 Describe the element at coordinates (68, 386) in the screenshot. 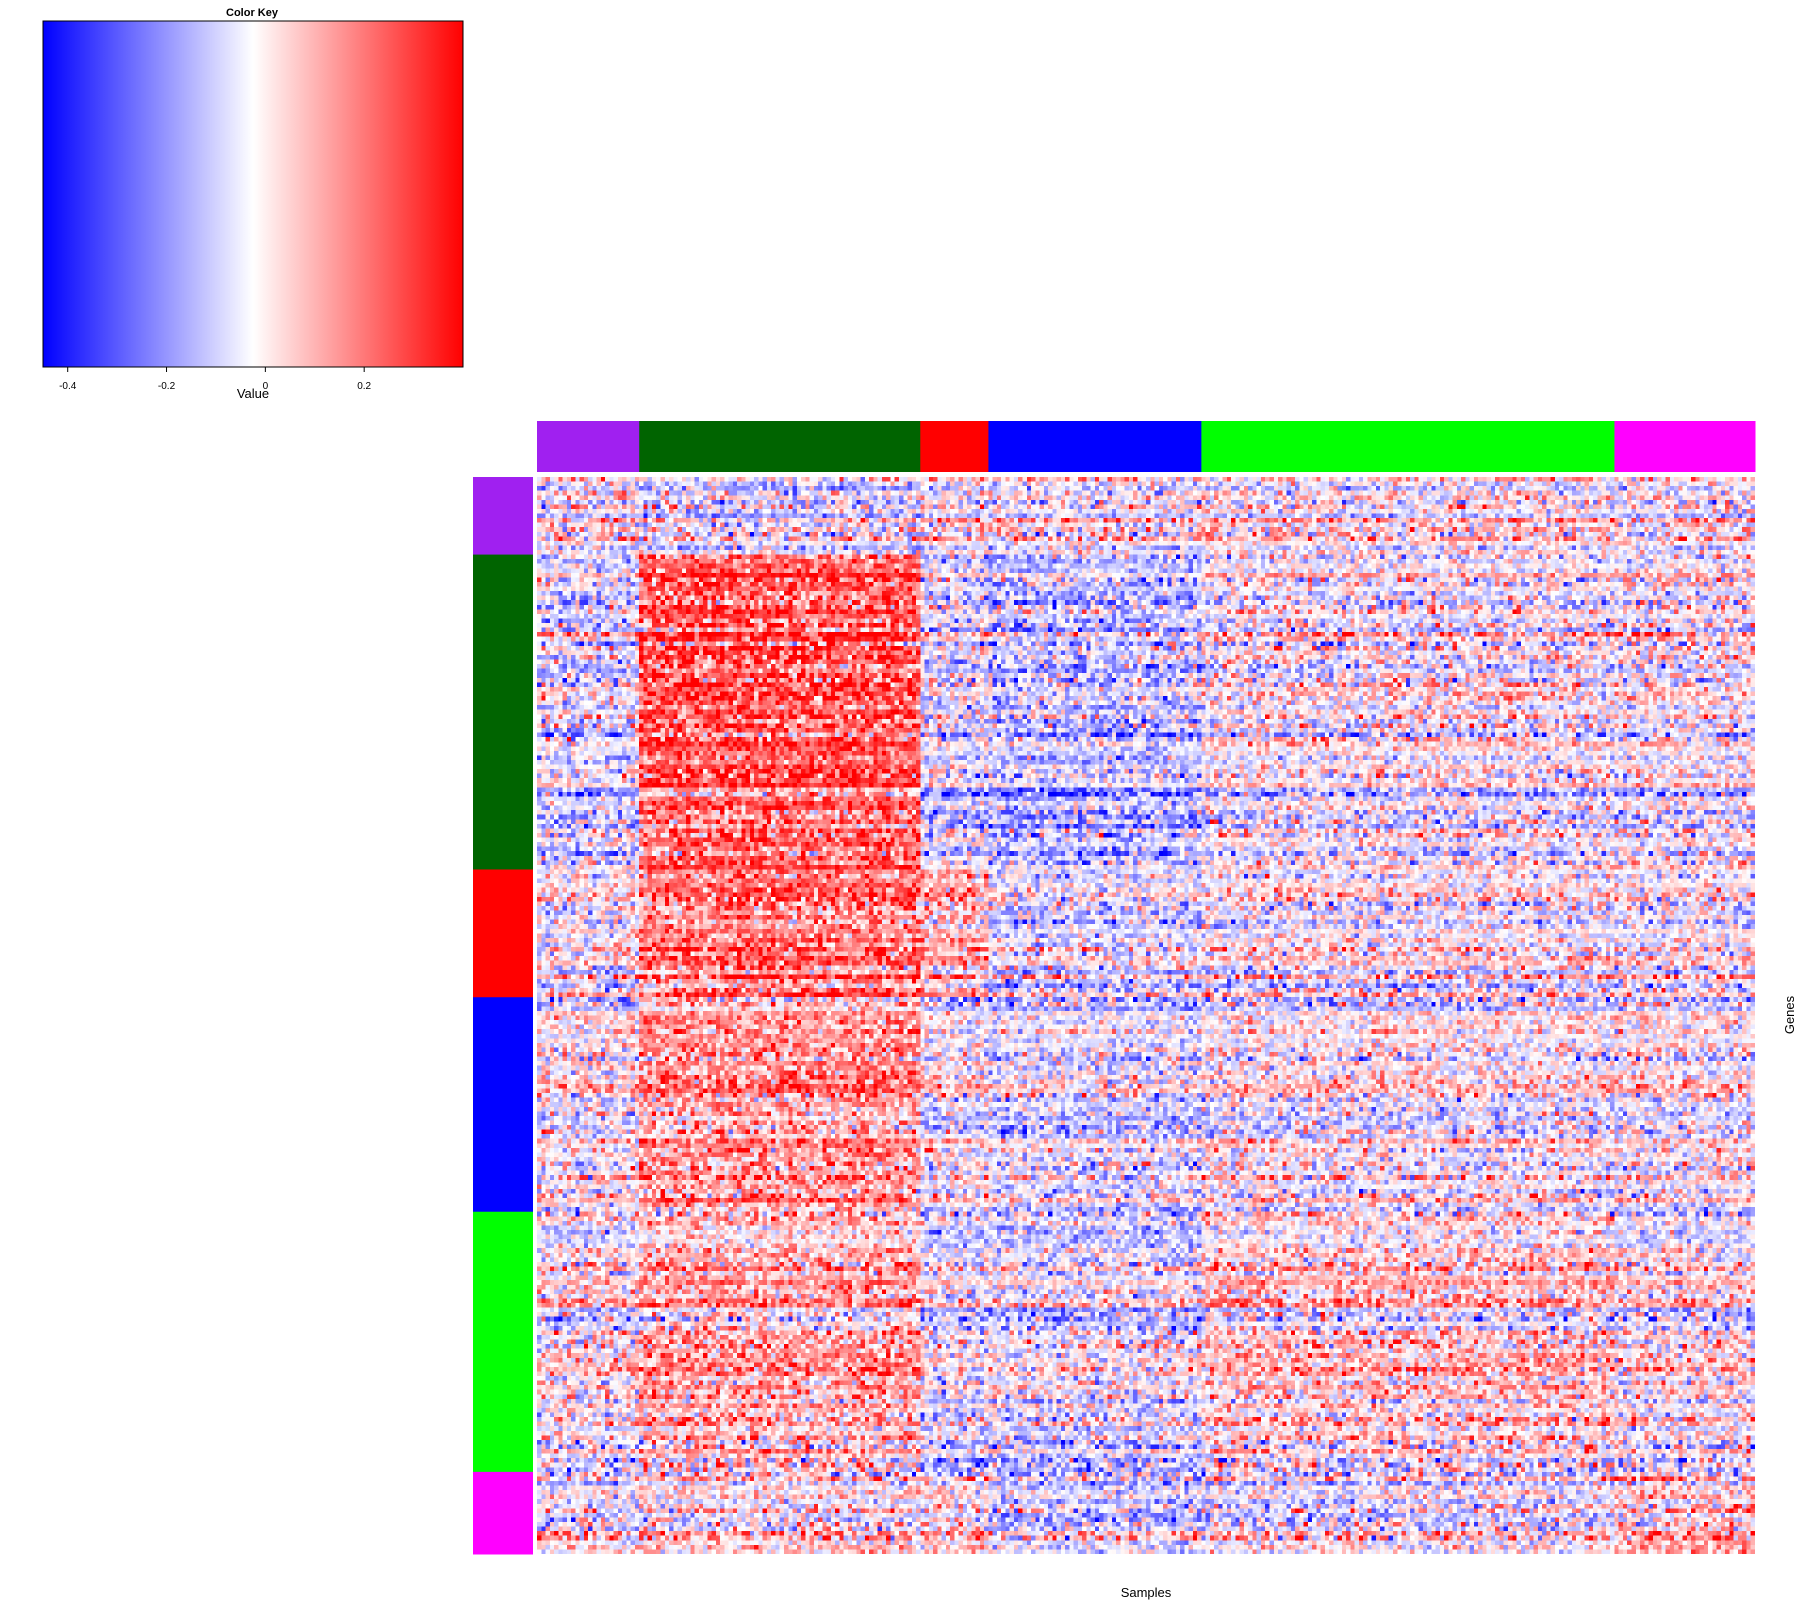

I see `color-key-tick-label: -0.4` at that location.